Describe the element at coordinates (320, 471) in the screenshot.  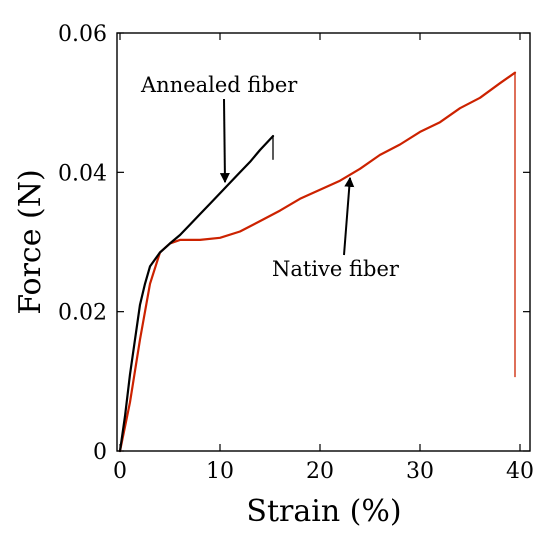
I see `x-tick-label: 20` at that location.